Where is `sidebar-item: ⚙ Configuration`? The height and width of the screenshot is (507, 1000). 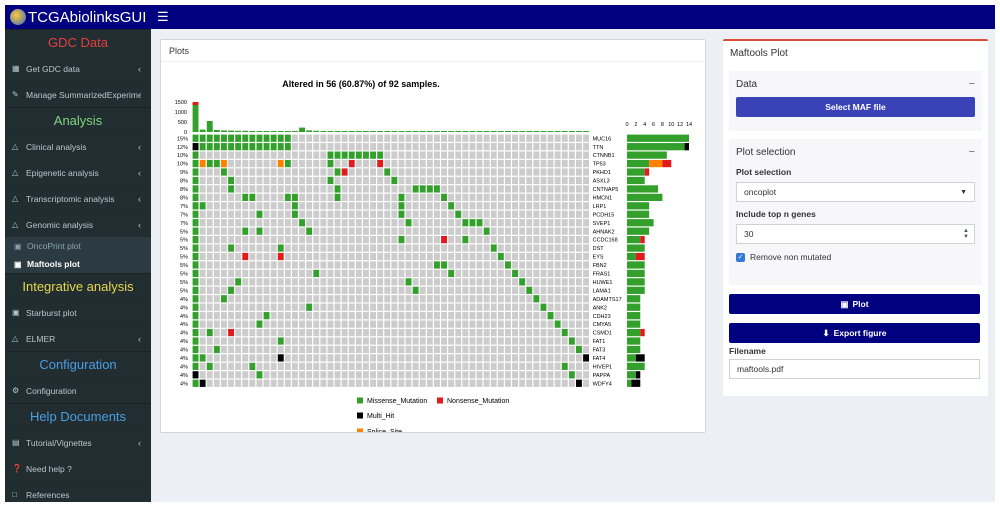
sidebar-item: ⚙ Configuration is located at coordinates (78, 390).